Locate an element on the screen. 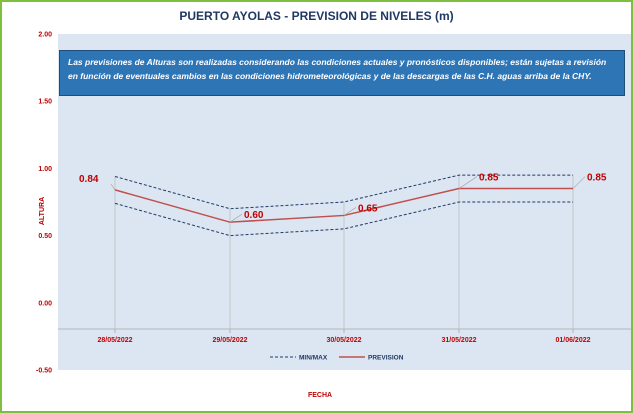 This screenshot has height=413, width=633. y-tick-label: 0.00 is located at coordinates (45, 303).